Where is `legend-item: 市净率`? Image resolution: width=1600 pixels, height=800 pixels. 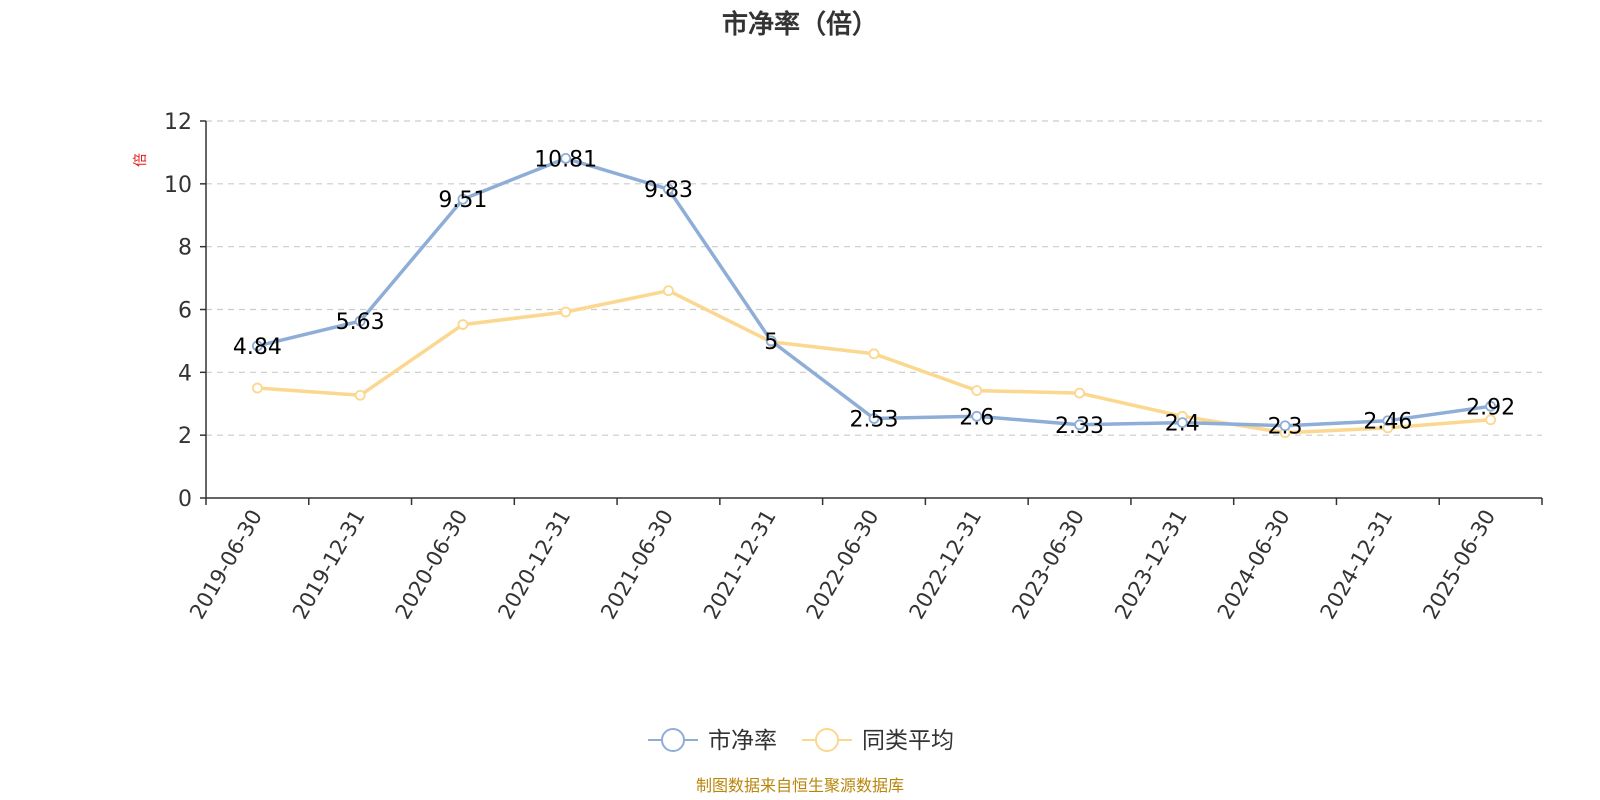
legend-item: 市净率 is located at coordinates (712, 741).